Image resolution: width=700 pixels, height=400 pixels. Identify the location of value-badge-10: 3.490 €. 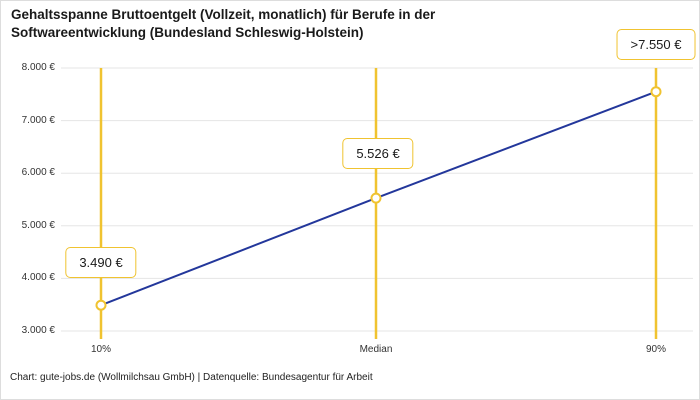
(101, 262).